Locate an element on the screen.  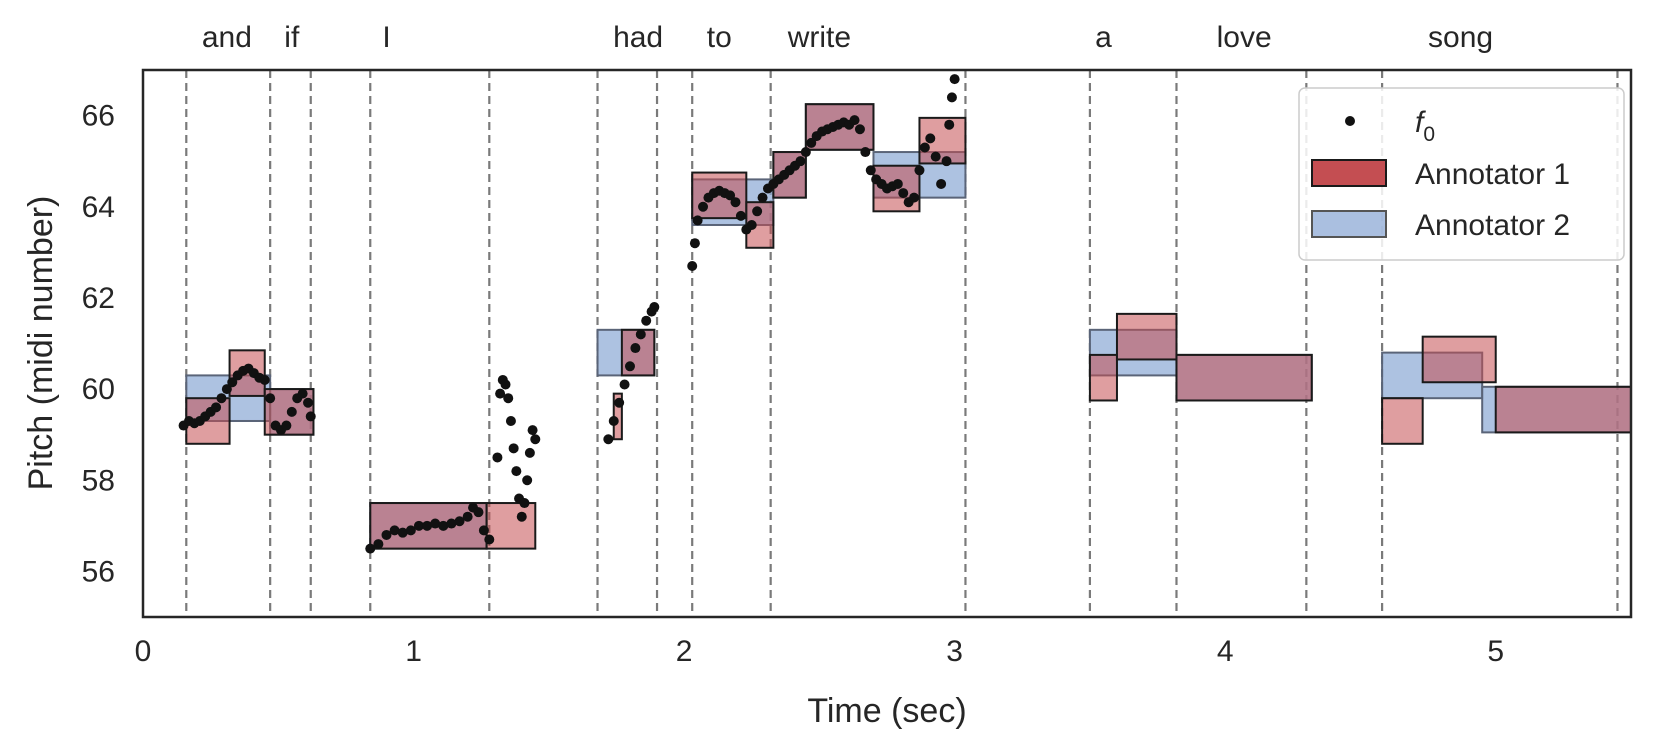
word-label: if is located at coordinates (292, 37).